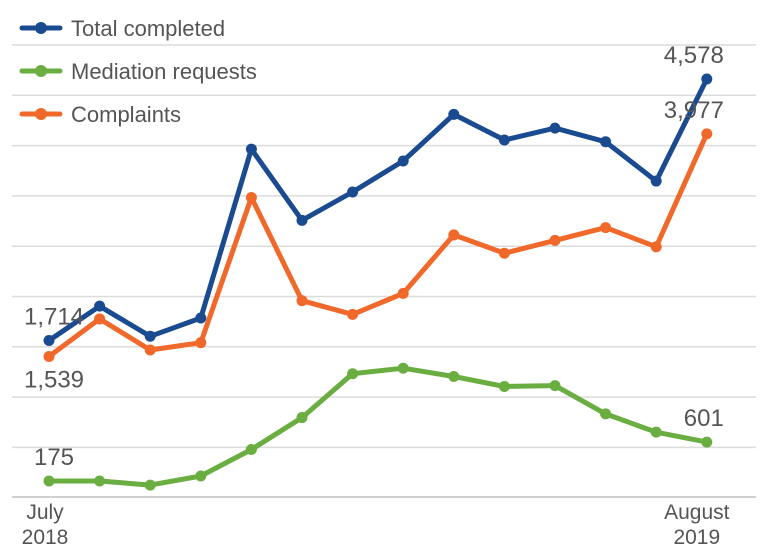 This screenshot has height=555, width=770. Describe the element at coordinates (704, 418) in the screenshot. I see `data-label: 601` at that location.